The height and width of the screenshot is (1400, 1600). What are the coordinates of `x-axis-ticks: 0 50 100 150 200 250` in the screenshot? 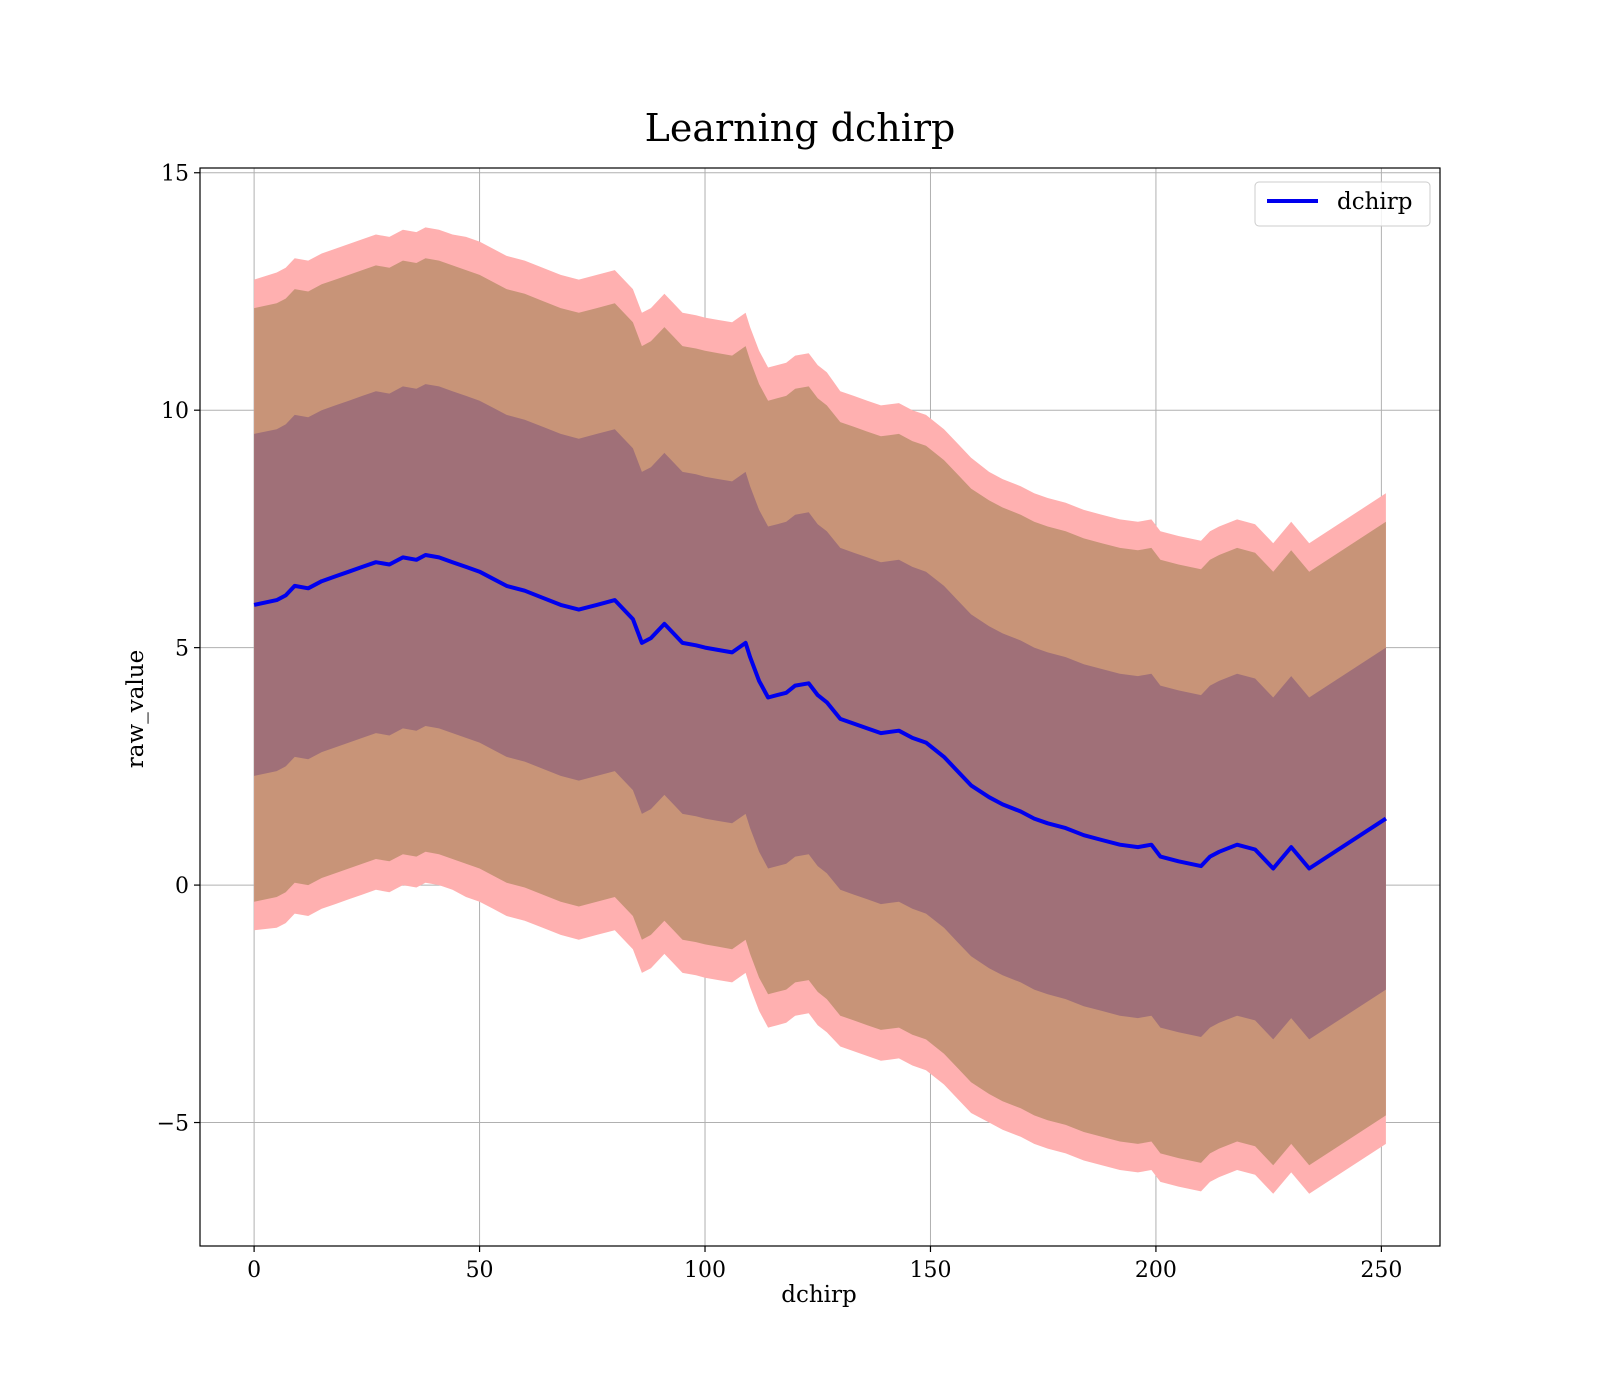 It's located at (824, 1264).